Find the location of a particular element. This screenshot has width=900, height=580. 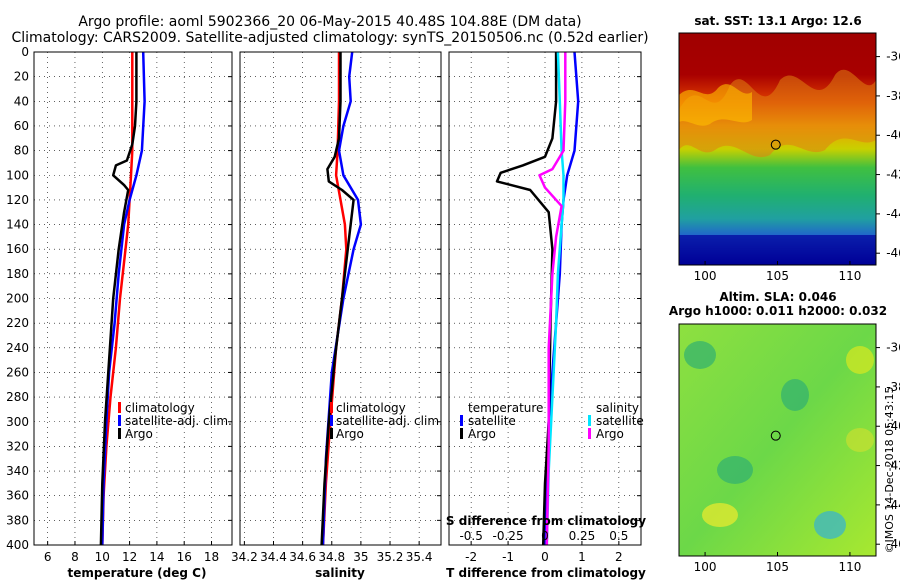

legend-swatch-argo is located at coordinates (119, 433).